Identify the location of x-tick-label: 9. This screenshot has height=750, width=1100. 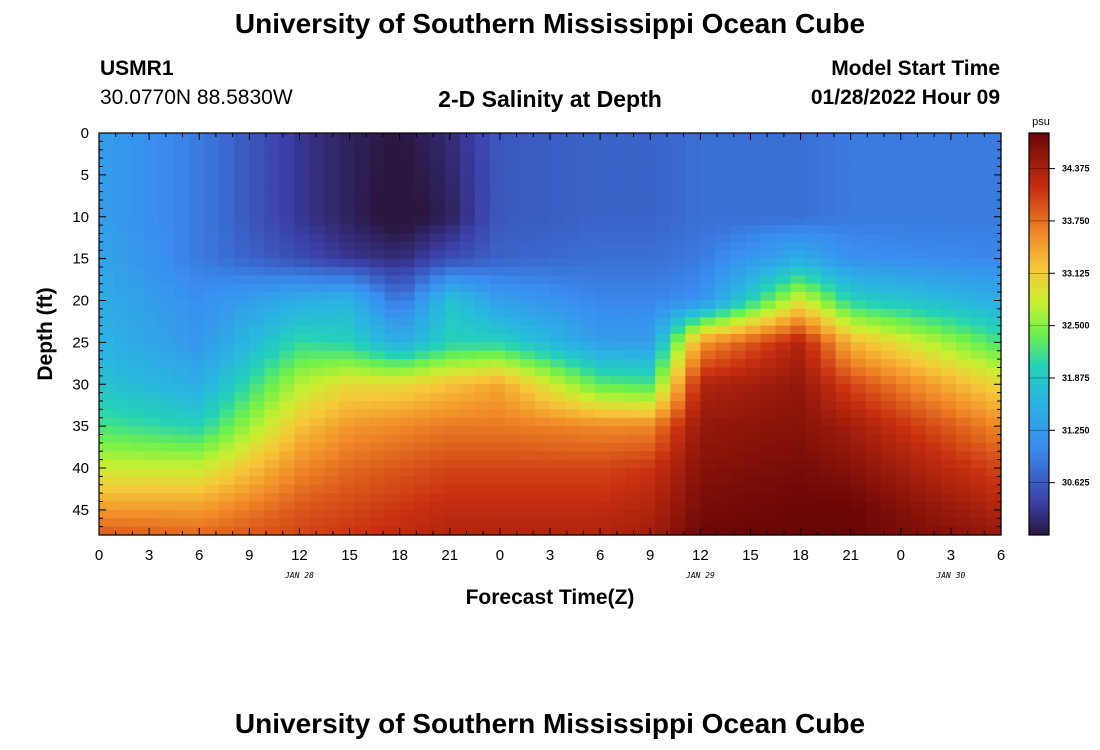
(650, 555).